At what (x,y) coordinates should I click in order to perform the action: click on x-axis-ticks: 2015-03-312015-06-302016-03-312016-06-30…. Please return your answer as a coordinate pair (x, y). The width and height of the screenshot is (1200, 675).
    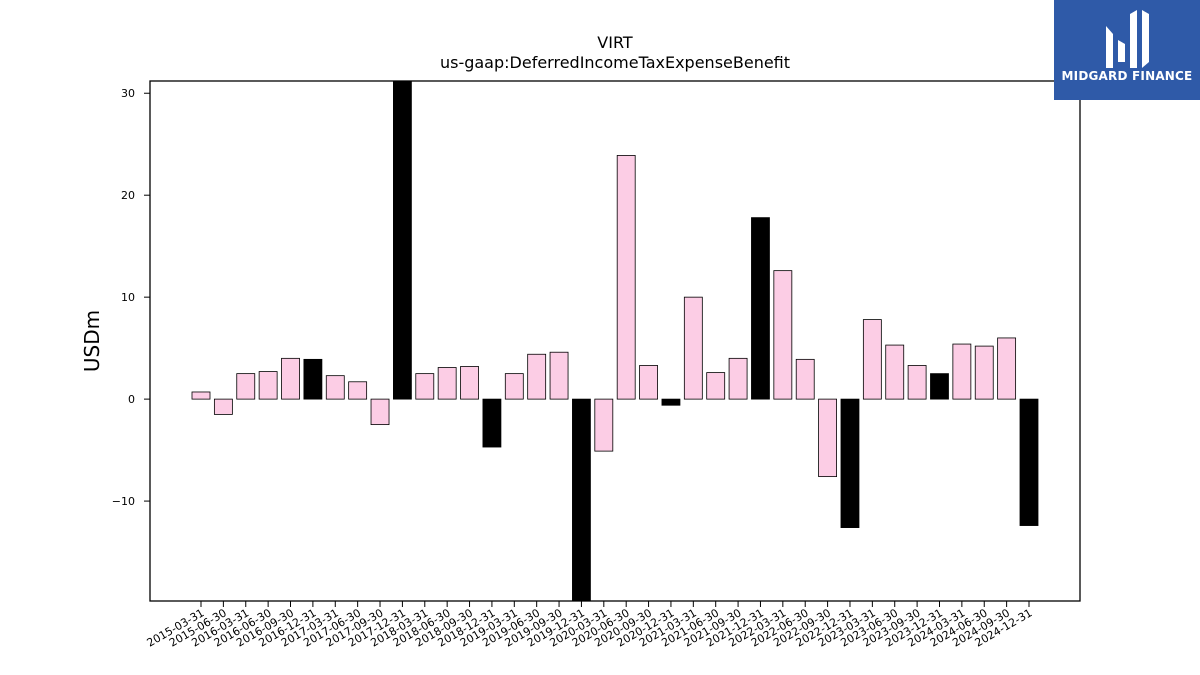
    Looking at the image, I should click on (590, 625).